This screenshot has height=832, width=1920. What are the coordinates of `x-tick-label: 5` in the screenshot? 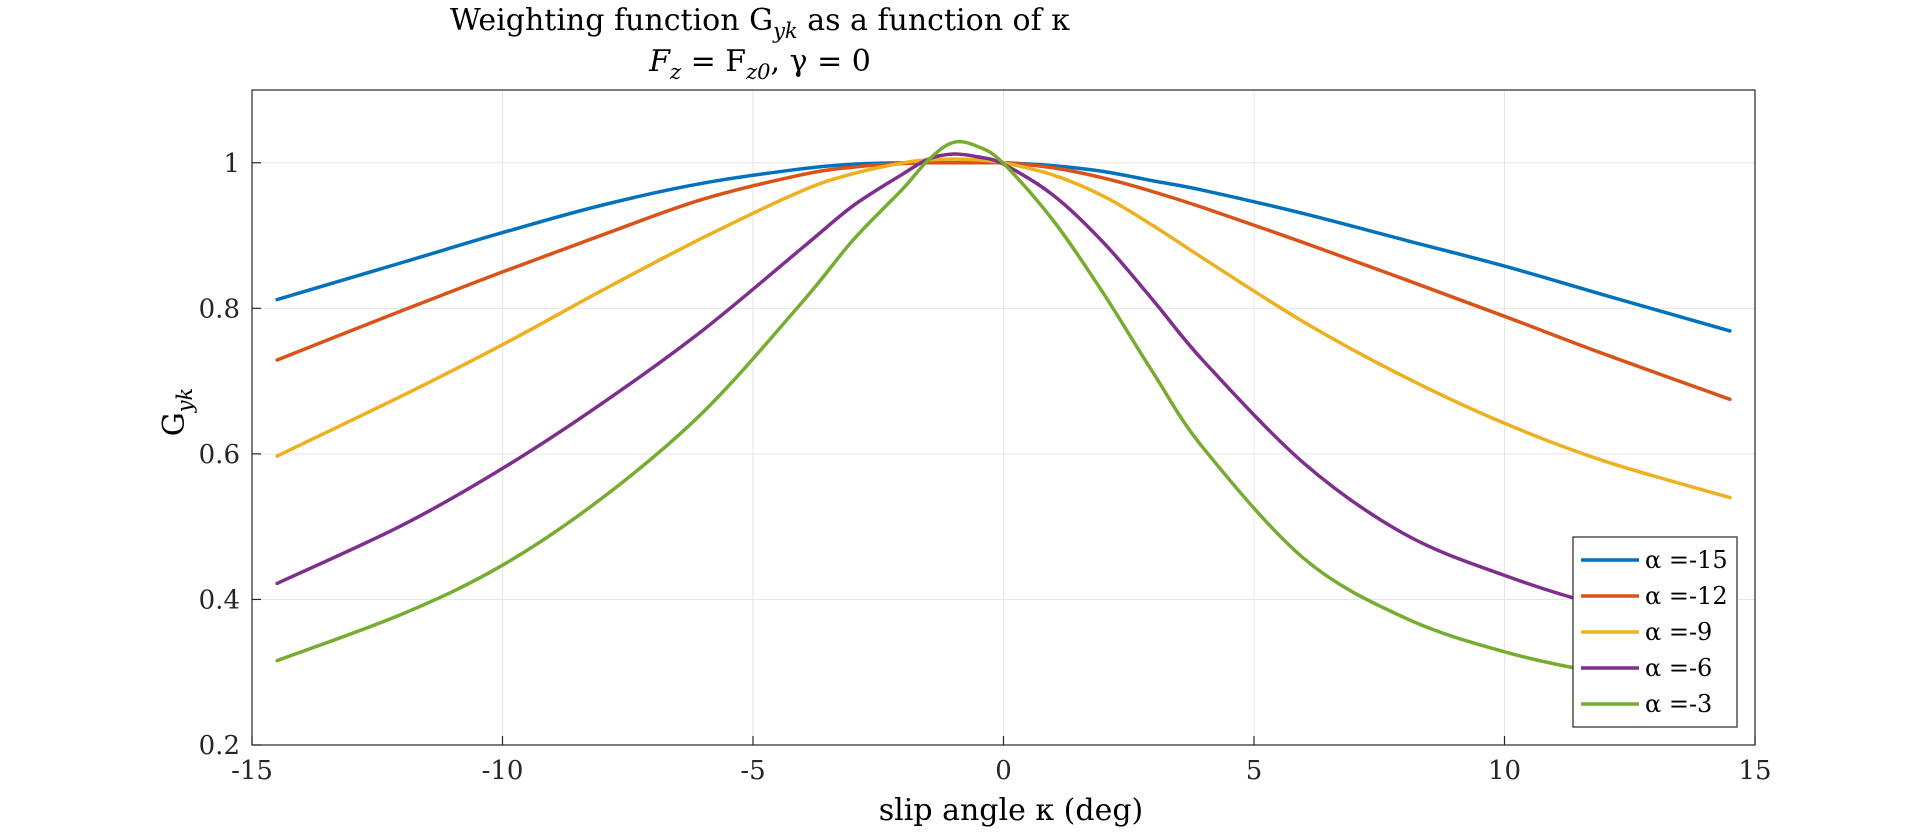 It's located at (1254, 771).